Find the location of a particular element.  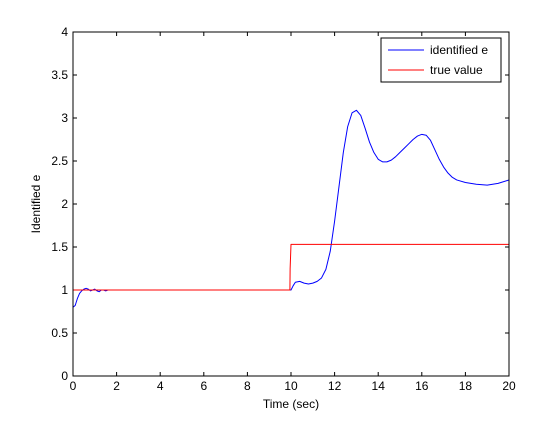

y-tick-label: 1.5 is located at coordinates (59, 247).